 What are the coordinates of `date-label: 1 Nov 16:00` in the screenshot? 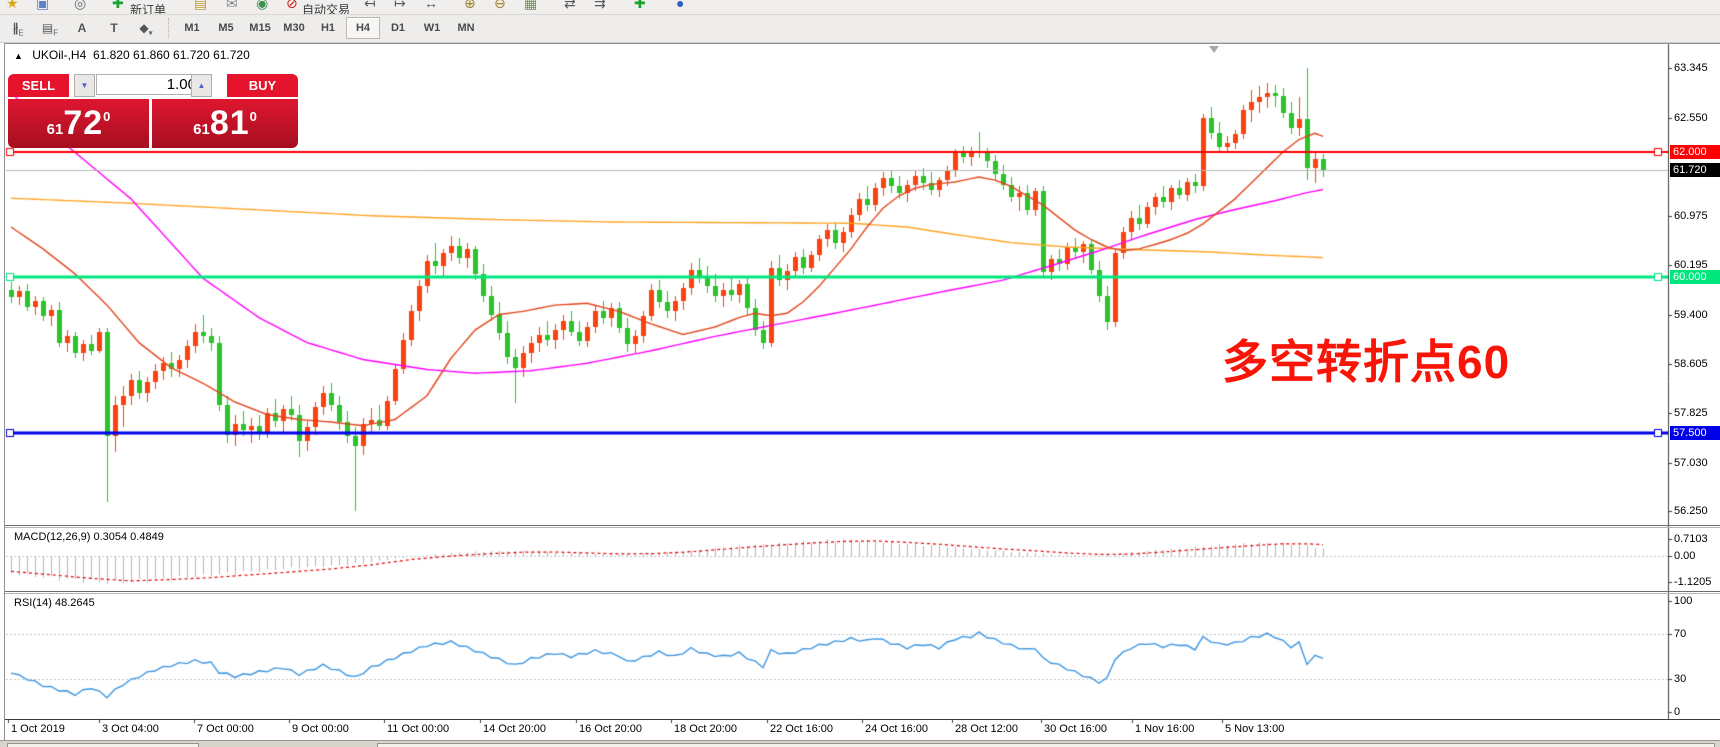 It's located at (1165, 729).